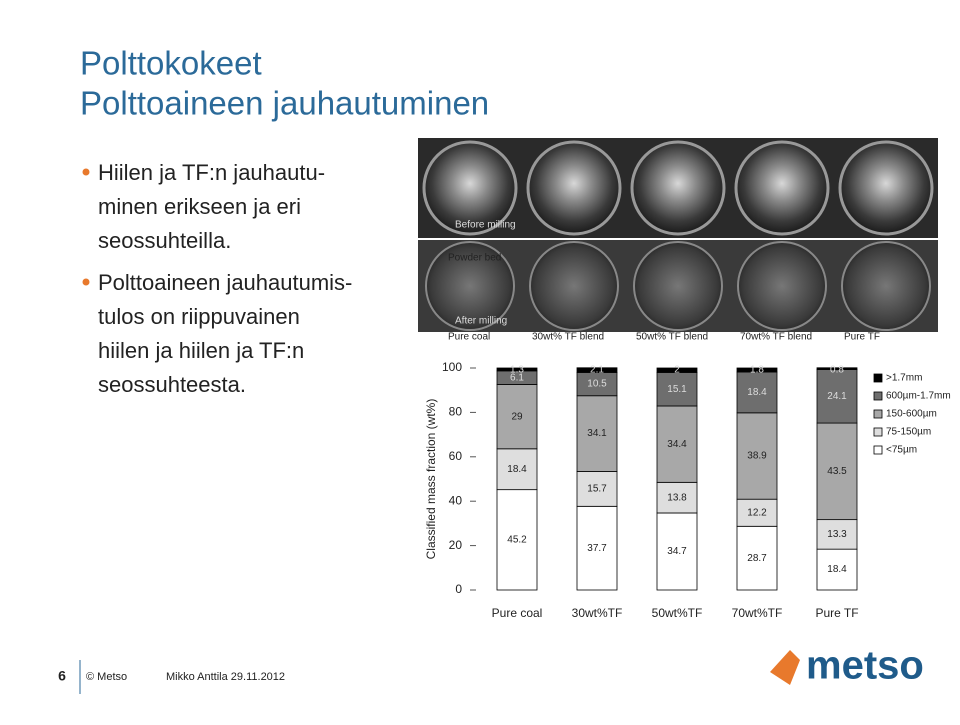 This screenshot has width=960, height=725. What do you see at coordinates (597, 489) in the screenshot?
I see `data-label: 15.7` at bounding box center [597, 489].